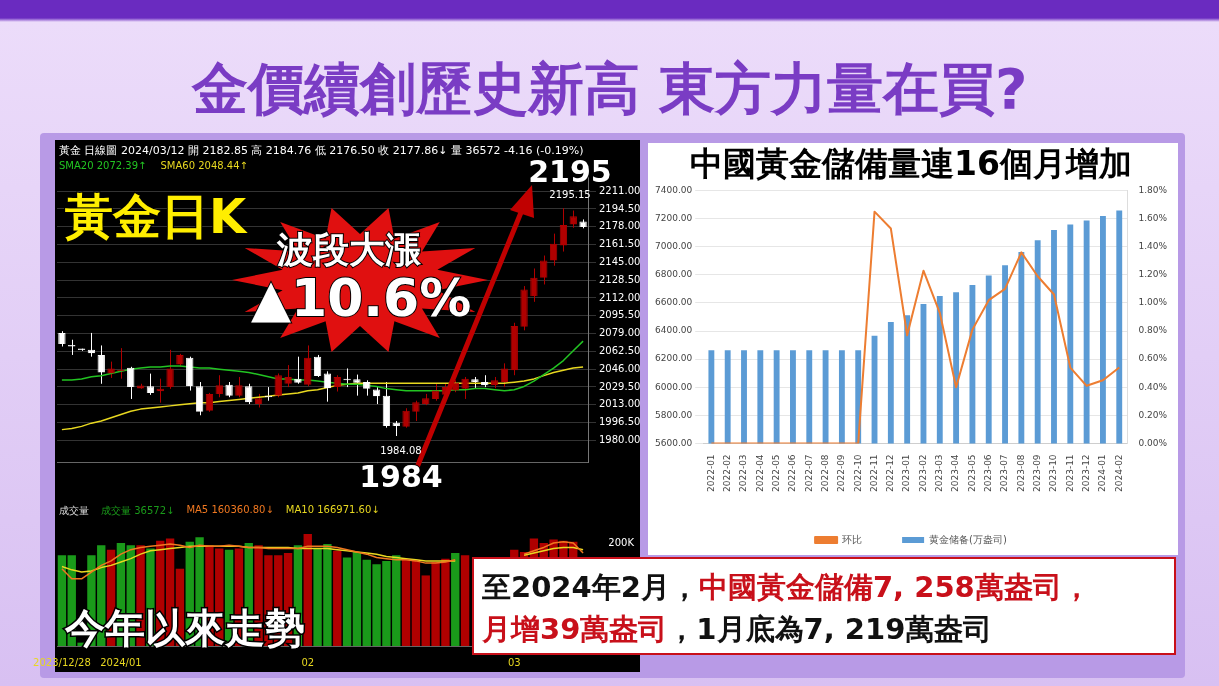  Describe the element at coordinates (401, 450) in the screenshot. I see `annotation: 1984.08` at that location.